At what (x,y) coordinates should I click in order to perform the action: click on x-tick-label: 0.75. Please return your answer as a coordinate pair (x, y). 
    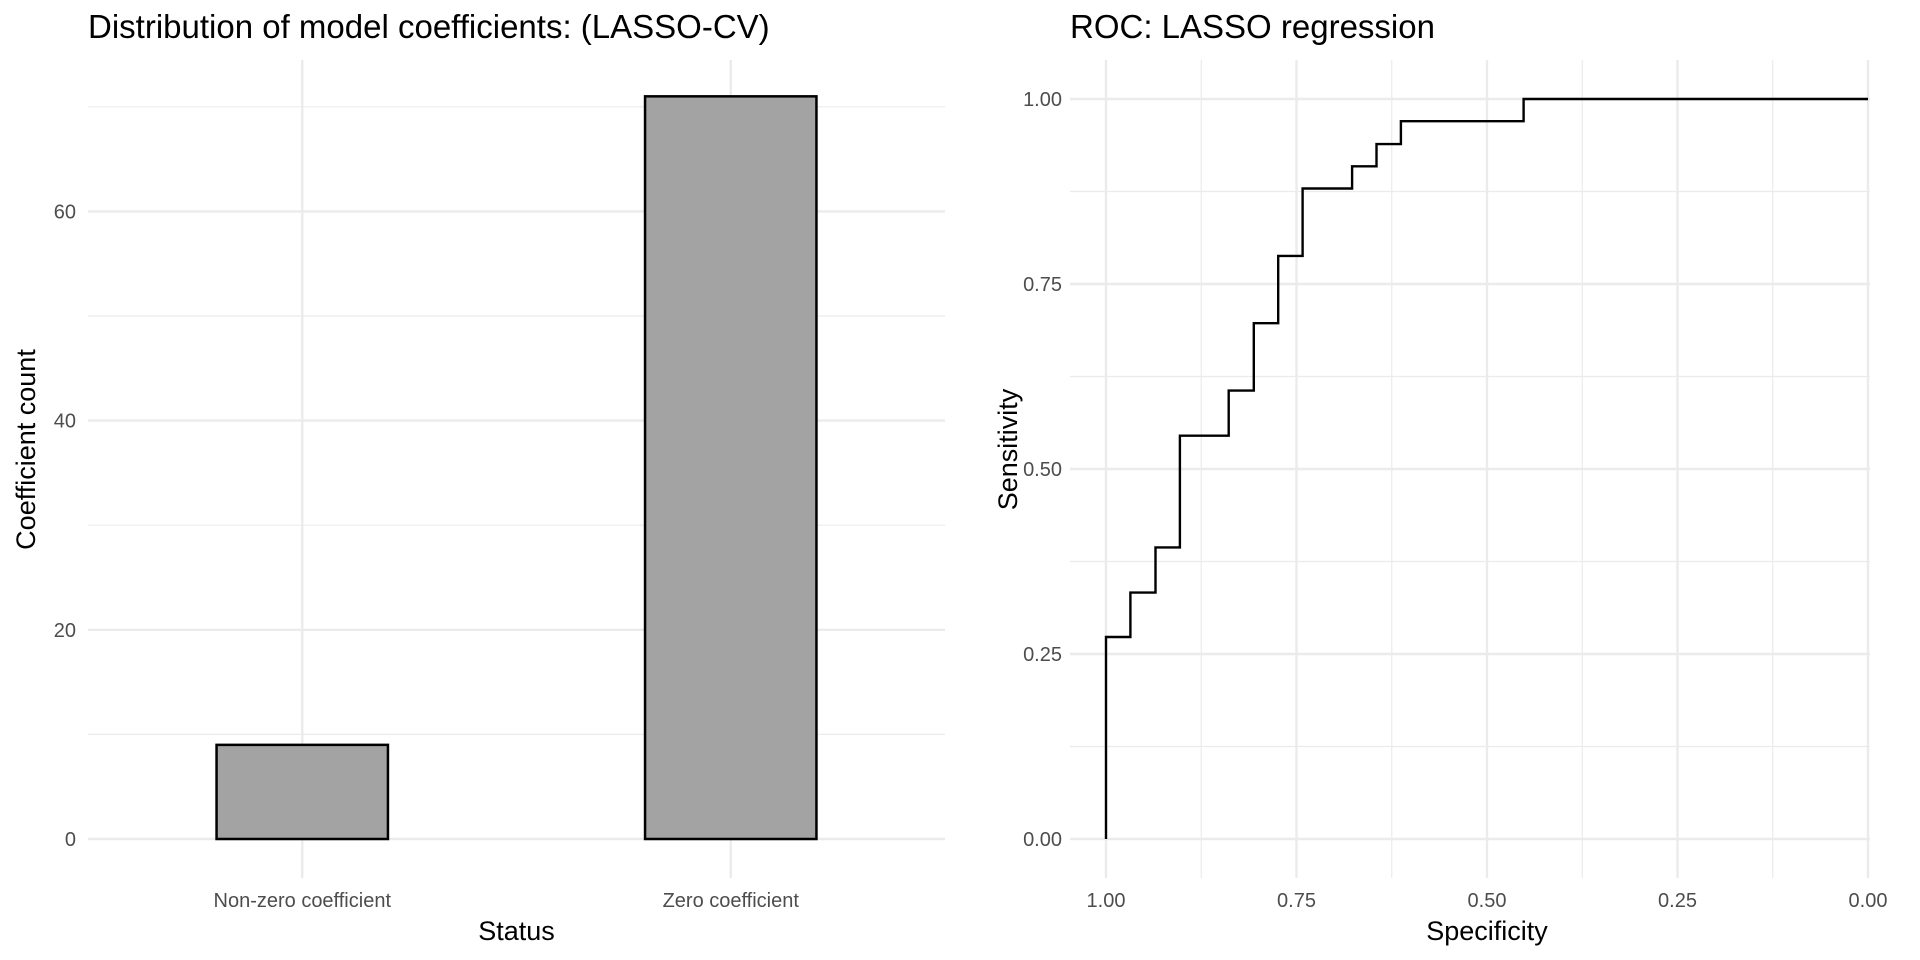
    Looking at the image, I should click on (1296, 901).